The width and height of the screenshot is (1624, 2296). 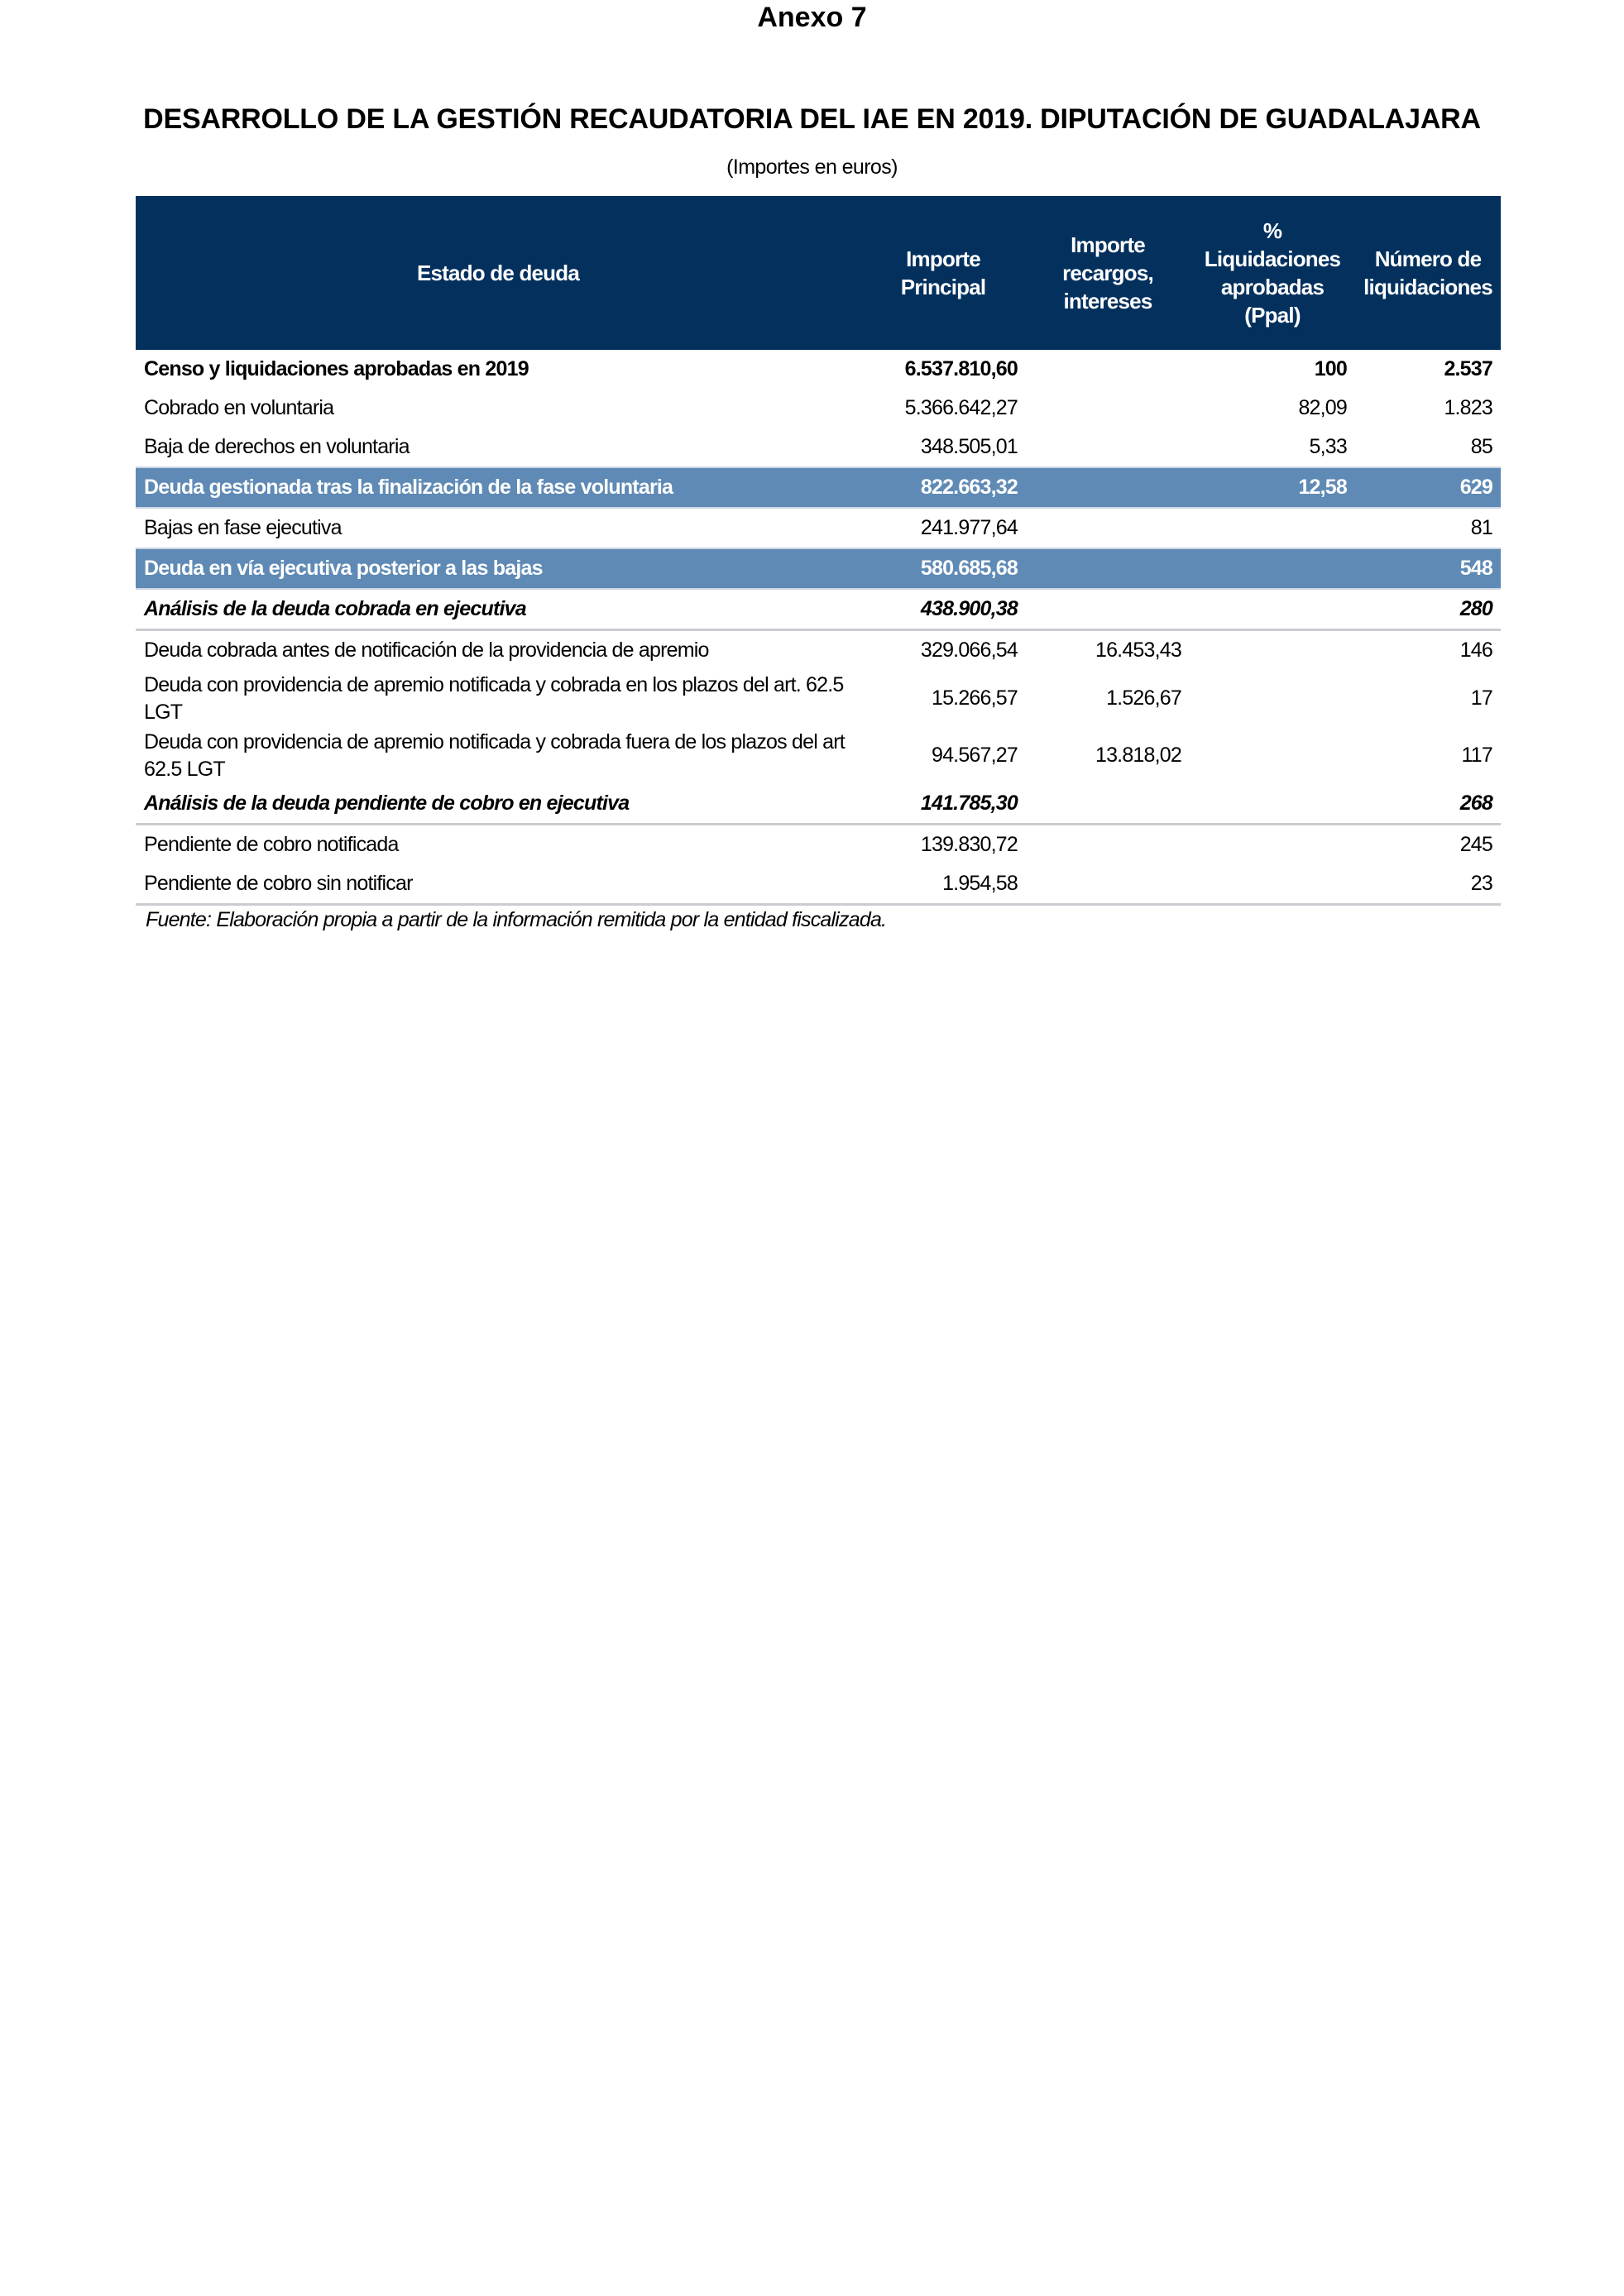 I want to click on importe-recargos-cell: 1.526,67, so click(x=1144, y=698).